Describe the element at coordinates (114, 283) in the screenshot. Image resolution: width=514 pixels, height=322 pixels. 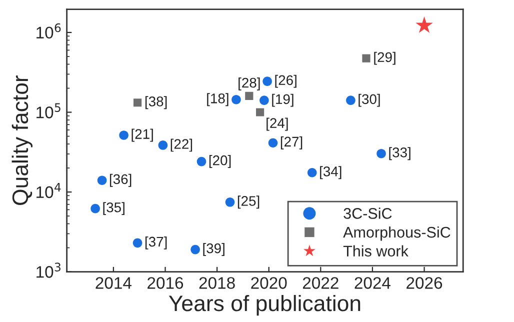
I see `x-tick-label: 2014` at that location.